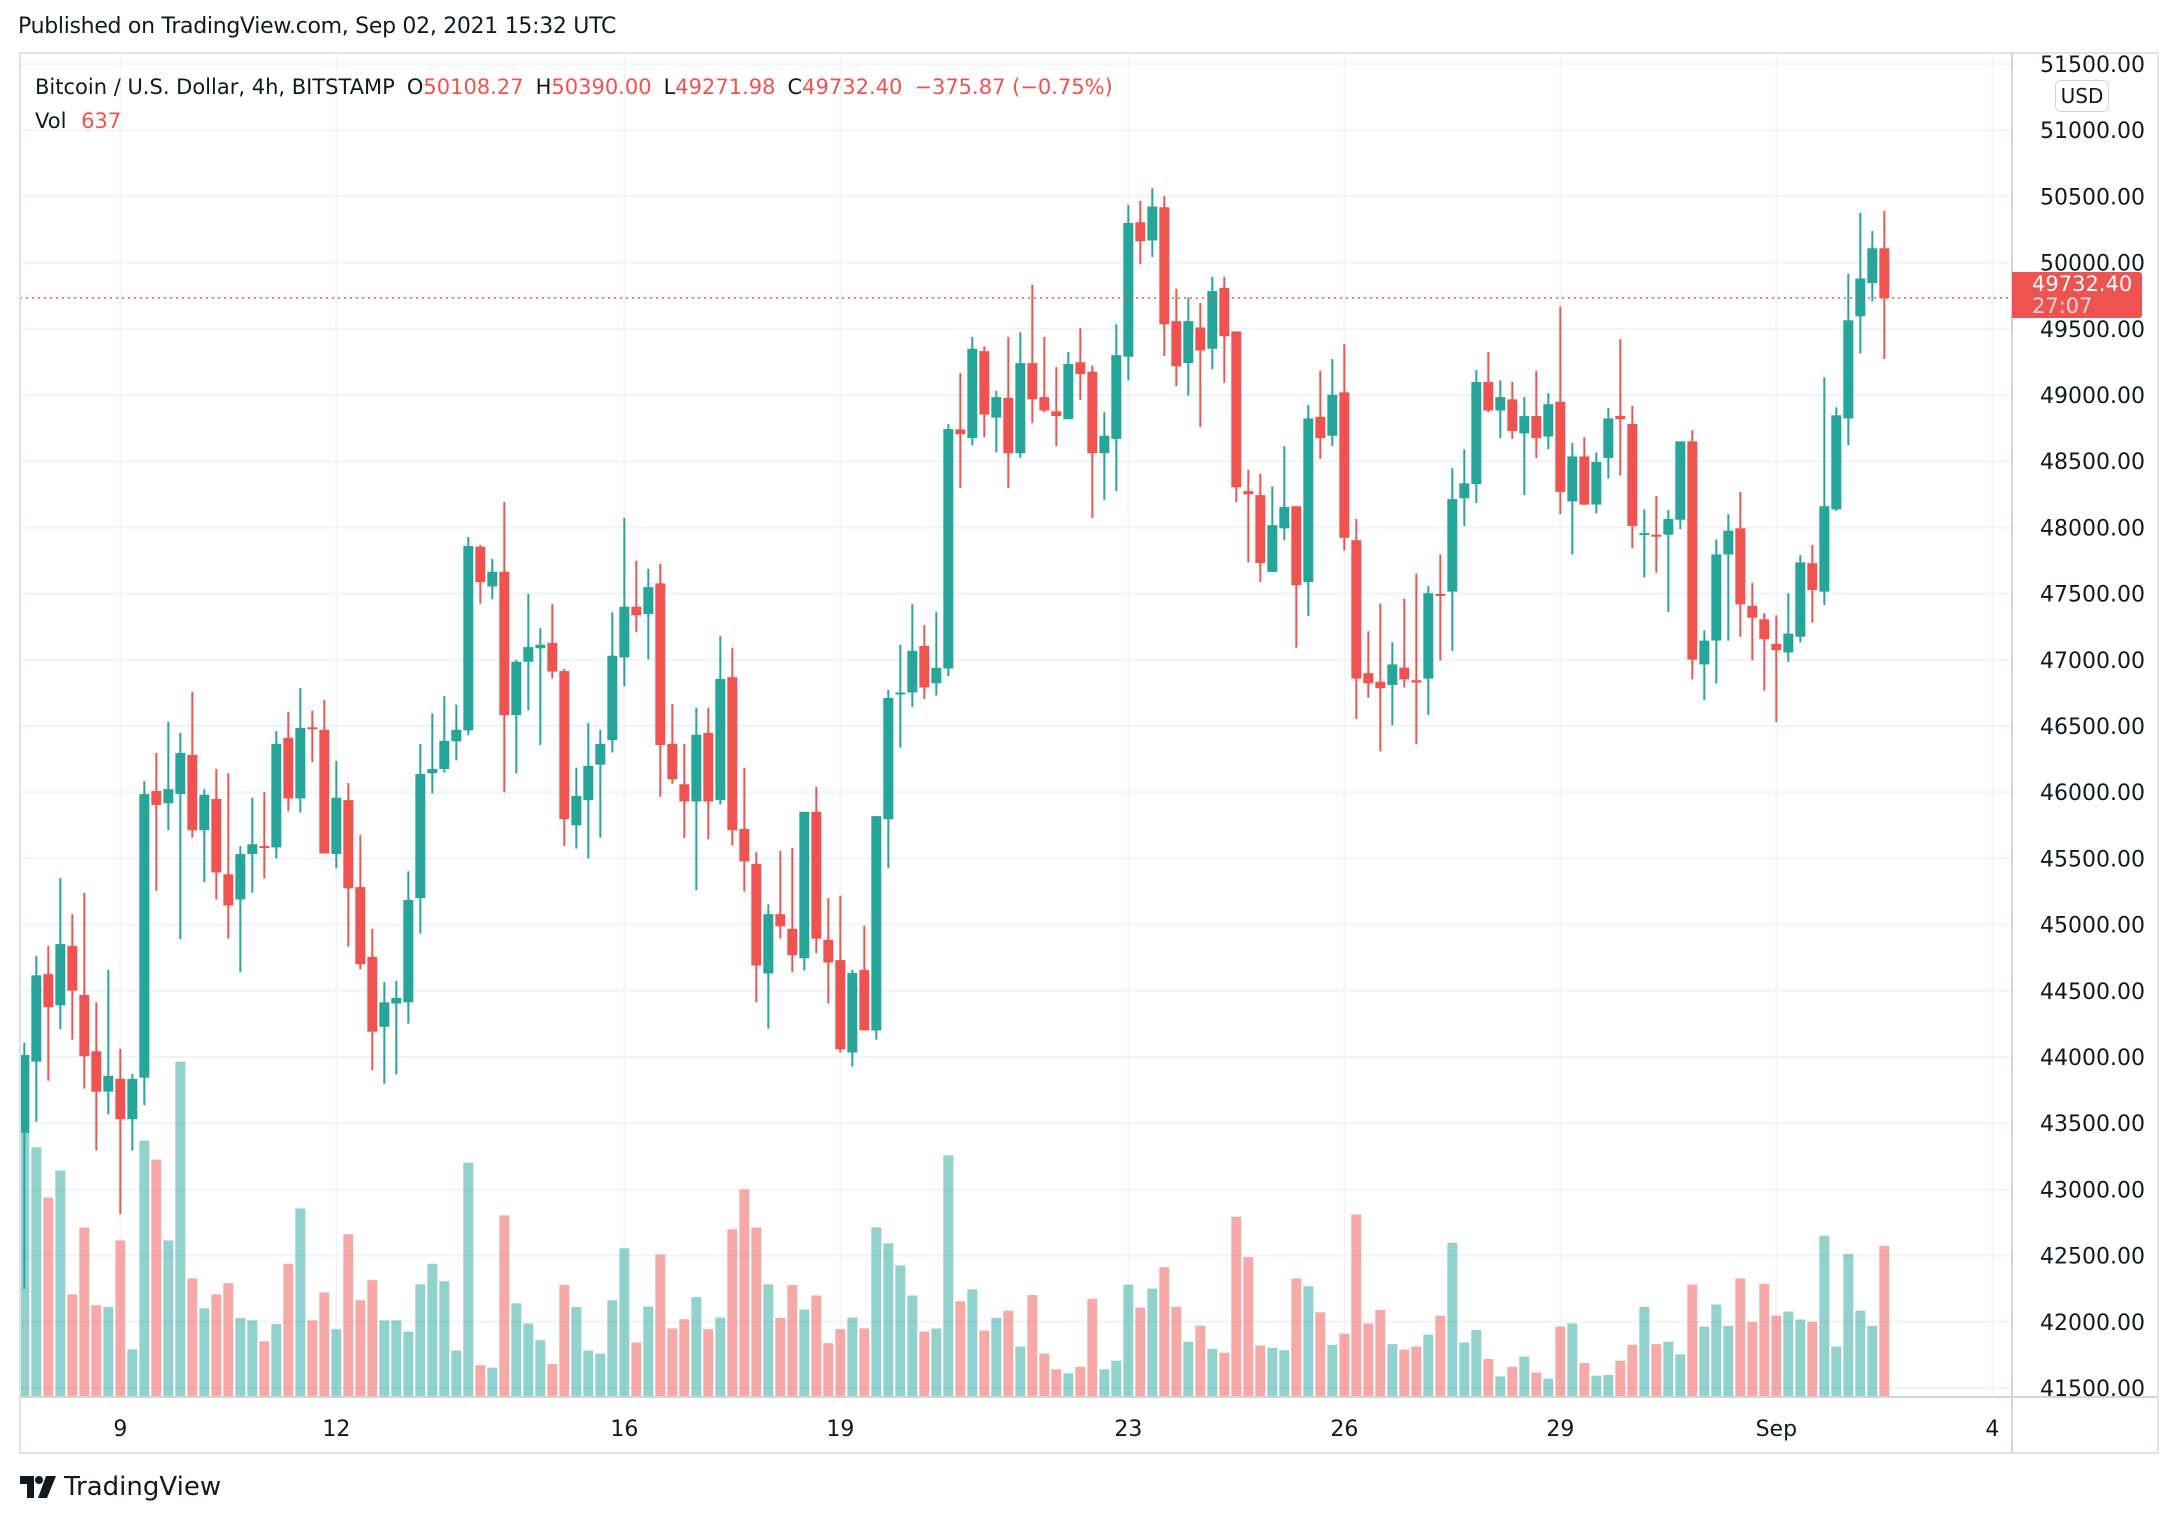 This screenshot has width=2172, height=1524. What do you see at coordinates (2092, 793) in the screenshot?
I see `price-tick-label: 46000.00` at bounding box center [2092, 793].